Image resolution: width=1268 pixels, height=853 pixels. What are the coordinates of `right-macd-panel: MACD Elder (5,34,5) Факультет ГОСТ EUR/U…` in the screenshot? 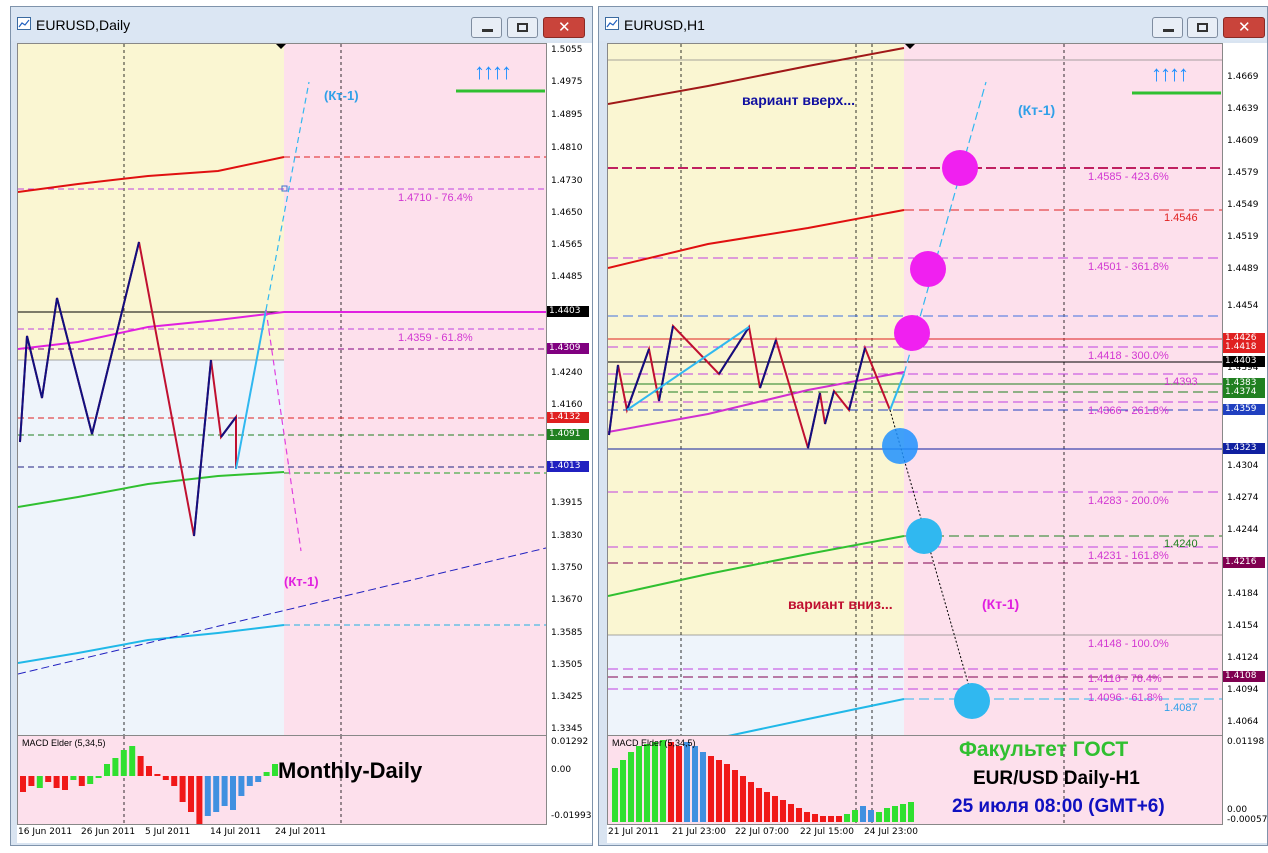 It's located at (915, 780).